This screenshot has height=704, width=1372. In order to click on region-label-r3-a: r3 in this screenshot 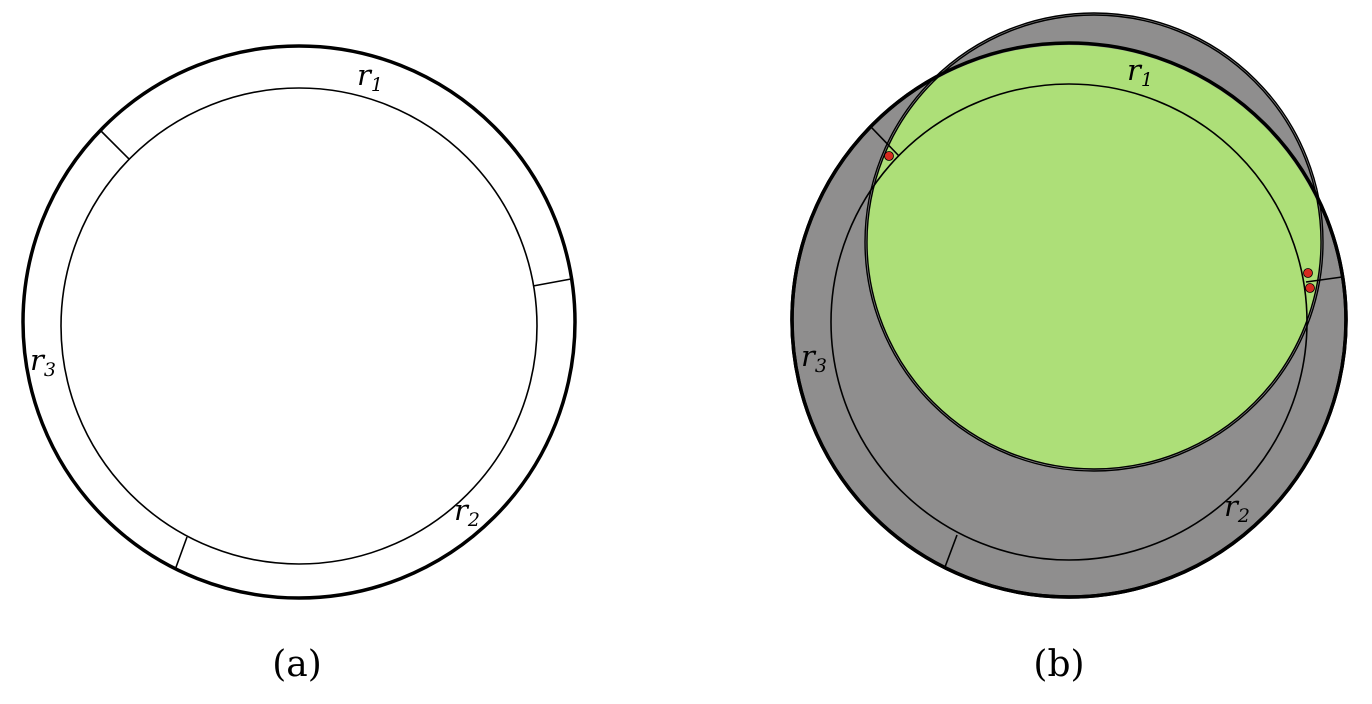, I will do `click(43, 362)`.